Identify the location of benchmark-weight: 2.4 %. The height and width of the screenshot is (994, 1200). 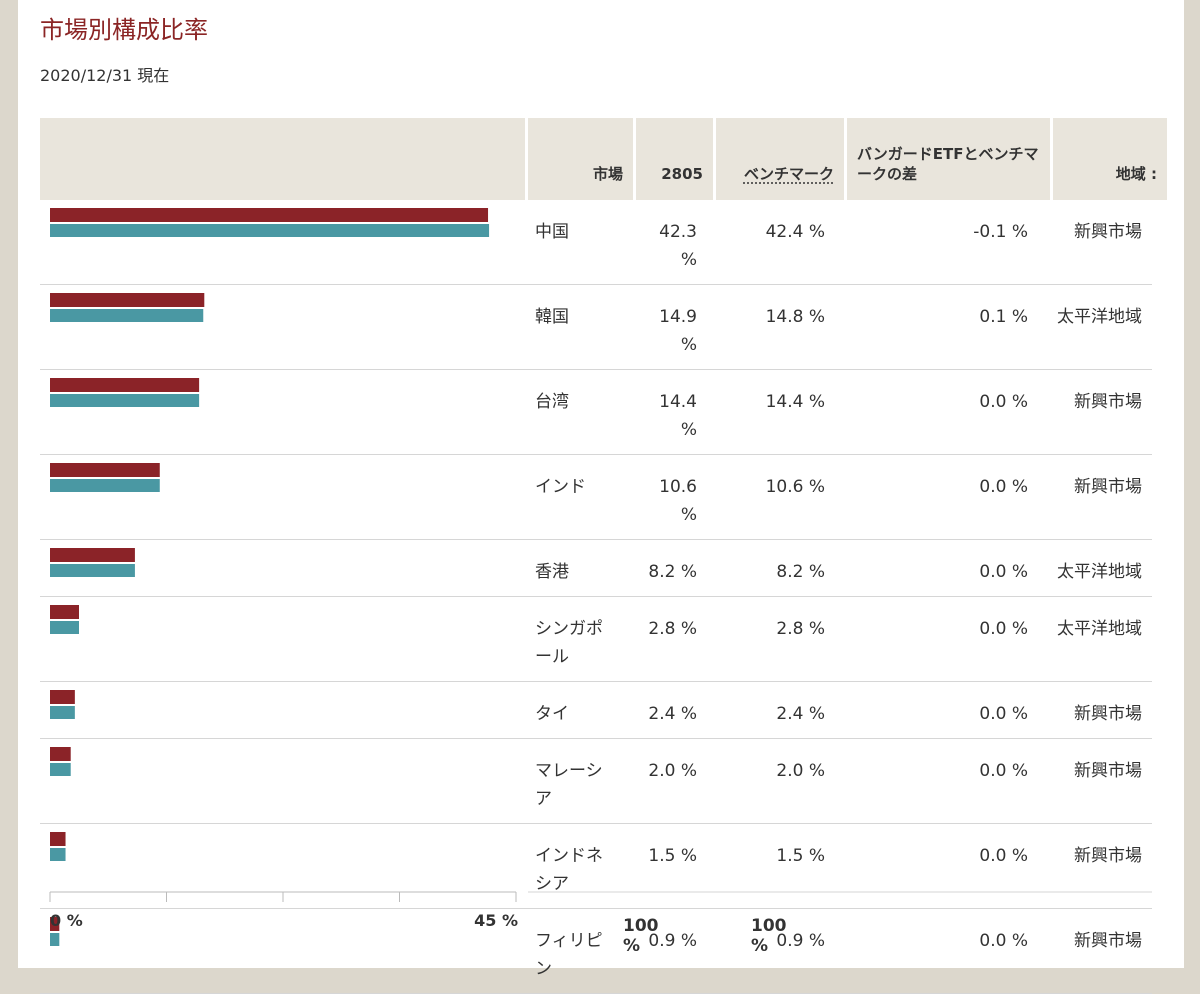
(800, 714).